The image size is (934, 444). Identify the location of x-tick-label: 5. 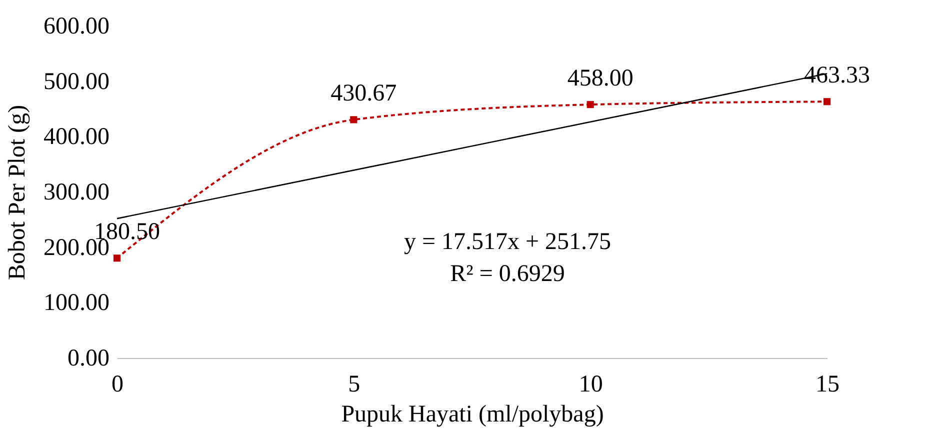
(354, 385).